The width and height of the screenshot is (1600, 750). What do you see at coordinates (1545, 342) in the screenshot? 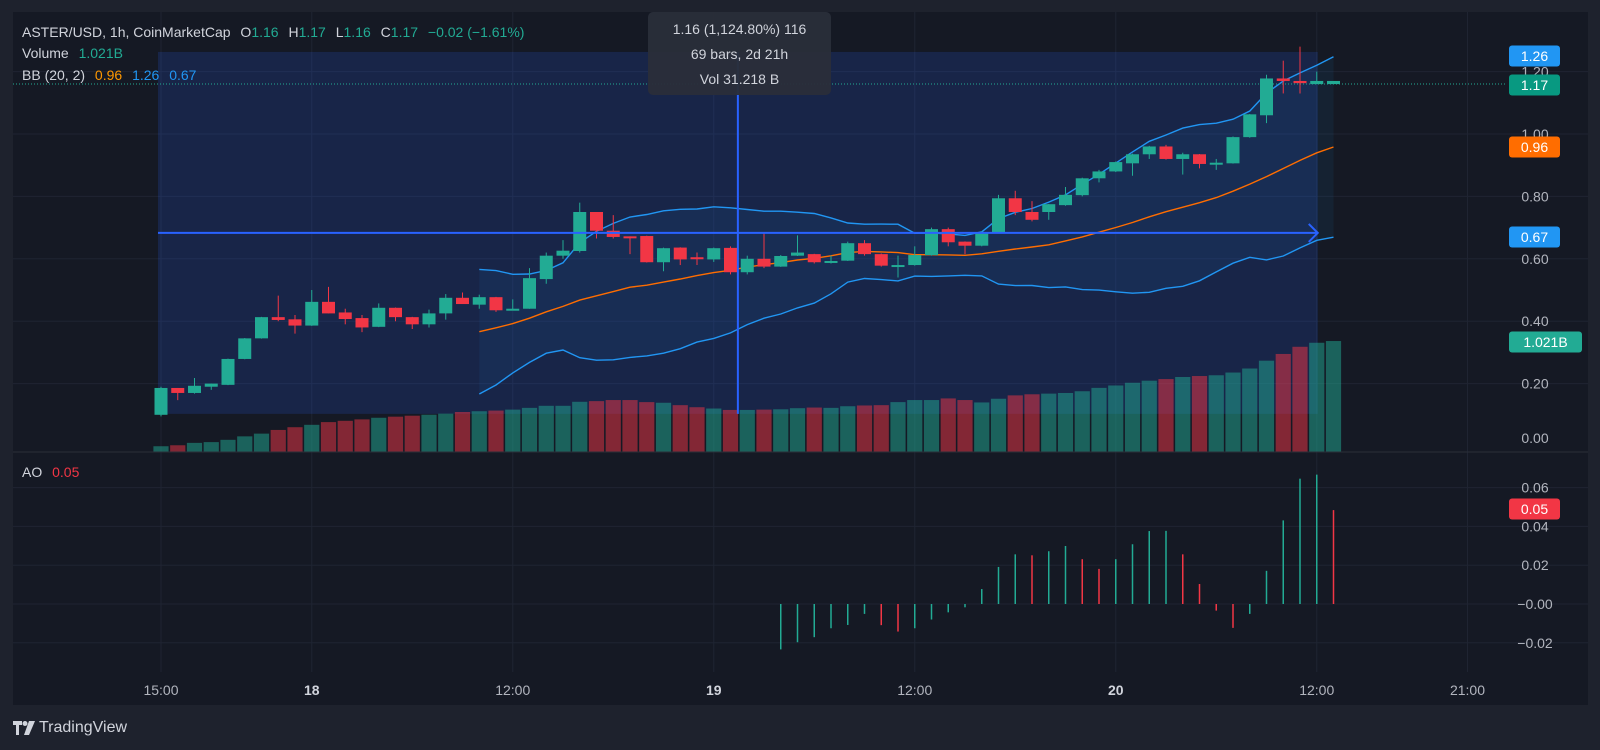
I see `volume-badge-bg` at bounding box center [1545, 342].